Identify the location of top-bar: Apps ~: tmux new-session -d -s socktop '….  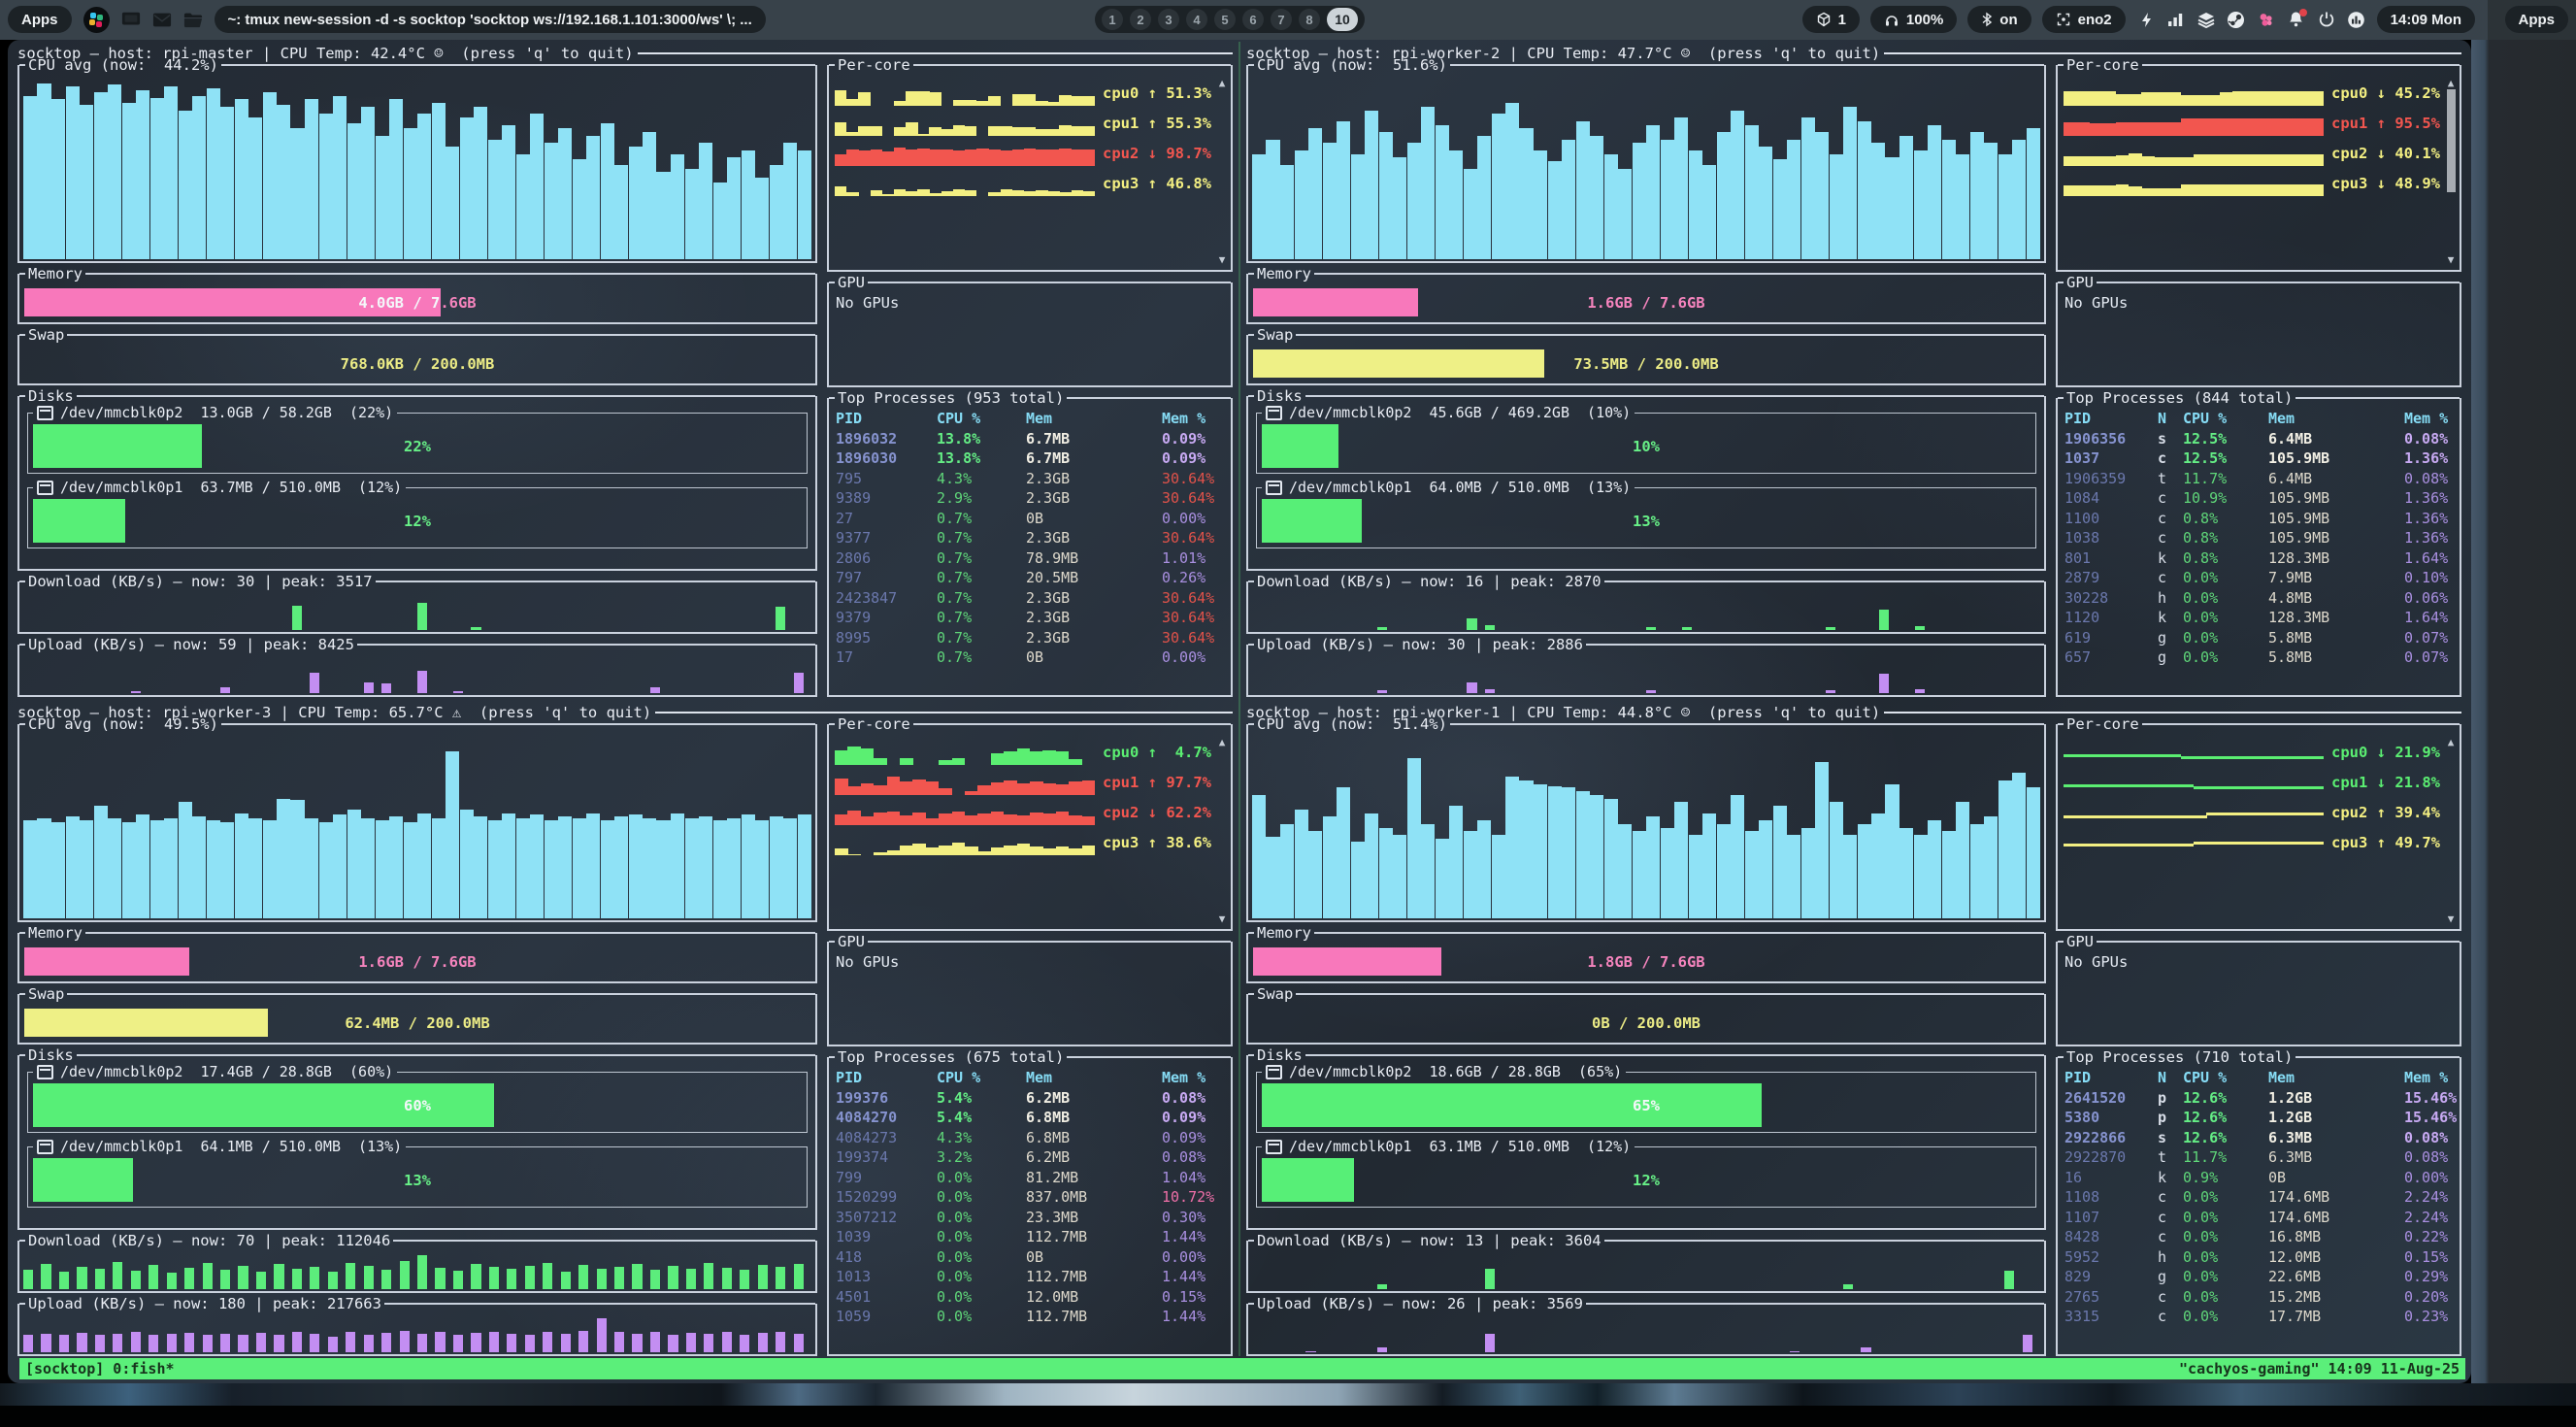
(1288, 20).